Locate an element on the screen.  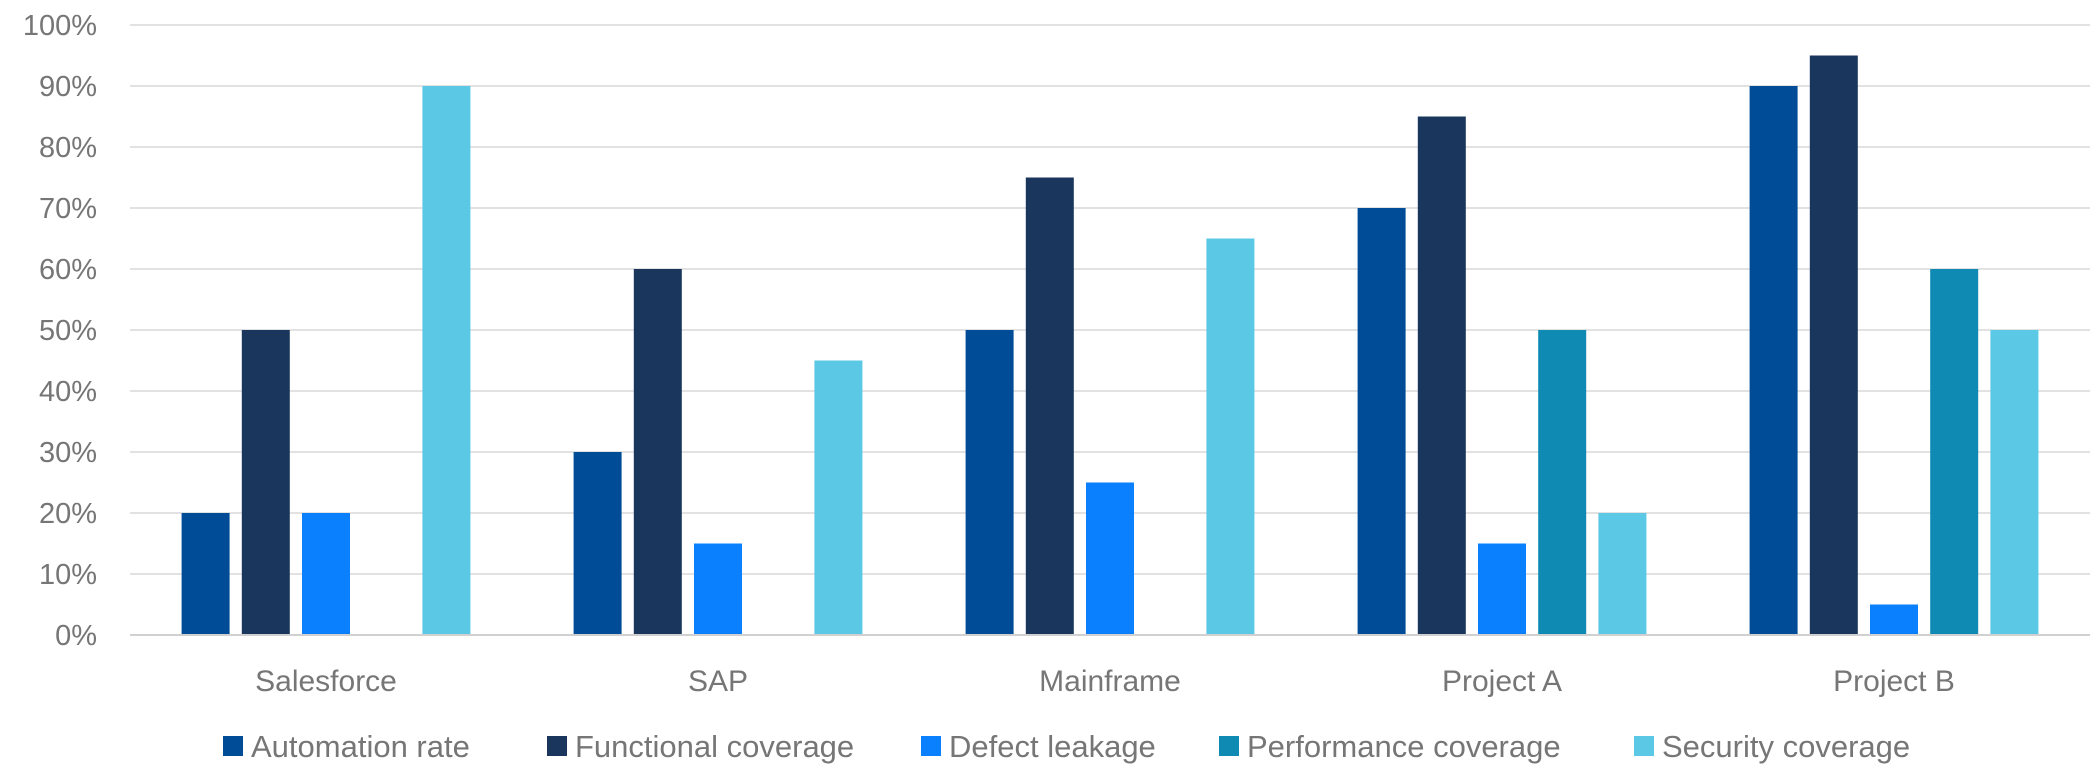
y-tick-label: 100% is located at coordinates (60, 26).